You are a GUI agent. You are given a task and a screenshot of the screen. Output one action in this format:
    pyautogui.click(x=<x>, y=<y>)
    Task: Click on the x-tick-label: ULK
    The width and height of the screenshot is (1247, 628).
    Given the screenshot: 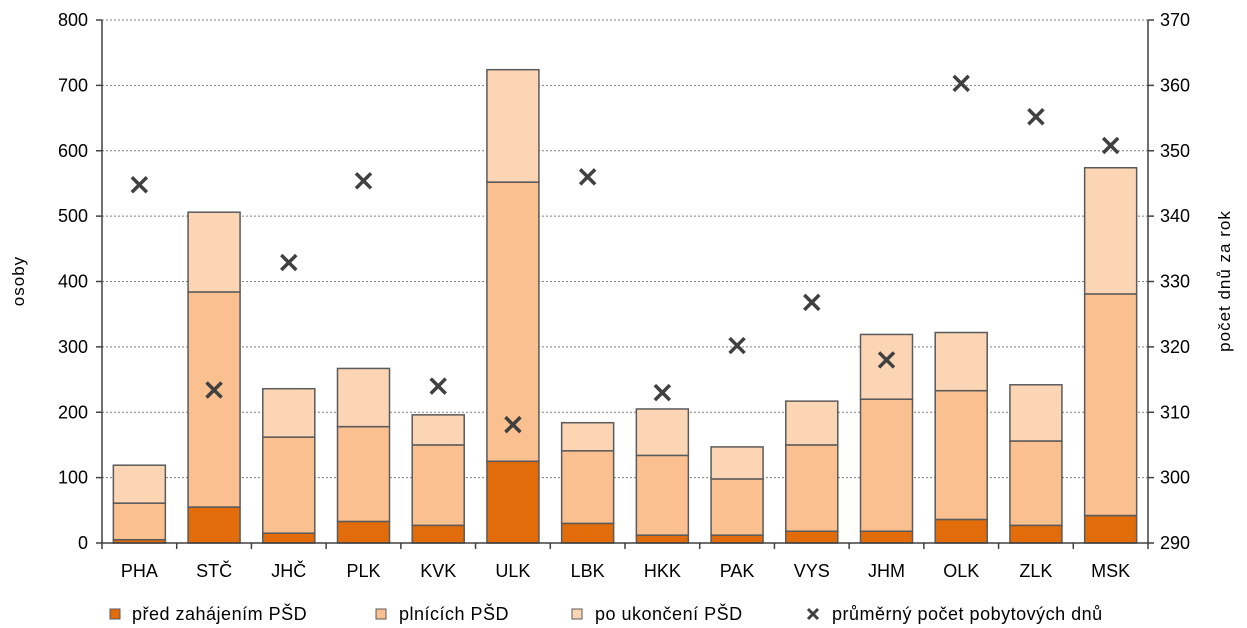 What is the action you would take?
    pyautogui.click(x=512, y=571)
    